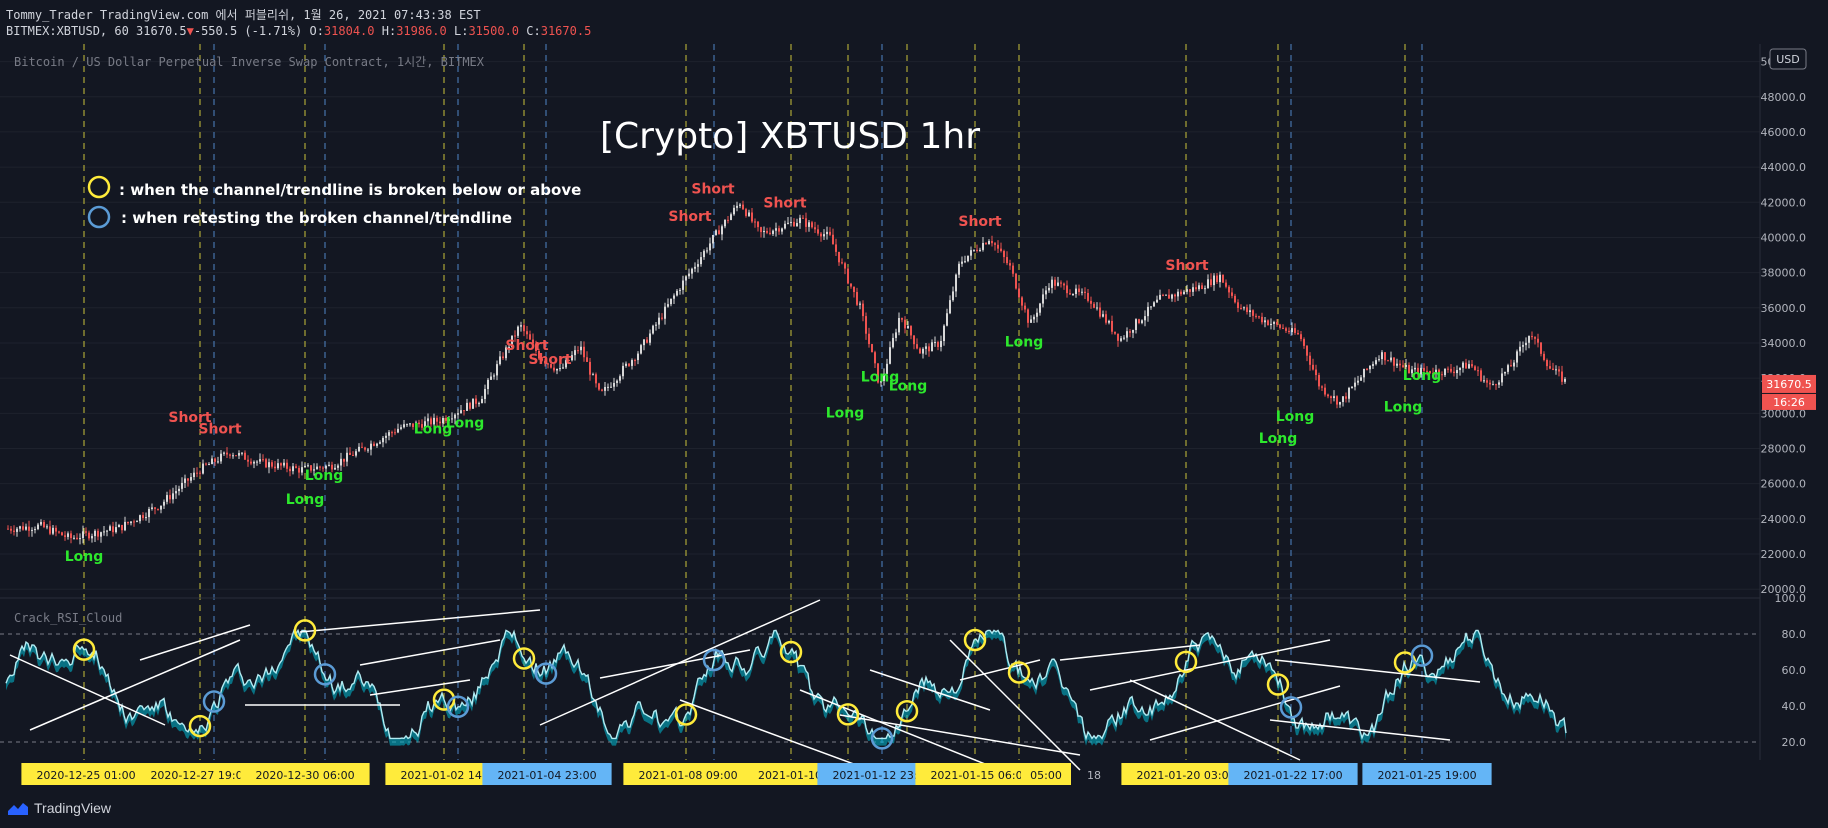 The image size is (1828, 828). Describe the element at coordinates (433, 430) in the screenshot. I see `annotation-long: Long` at that location.